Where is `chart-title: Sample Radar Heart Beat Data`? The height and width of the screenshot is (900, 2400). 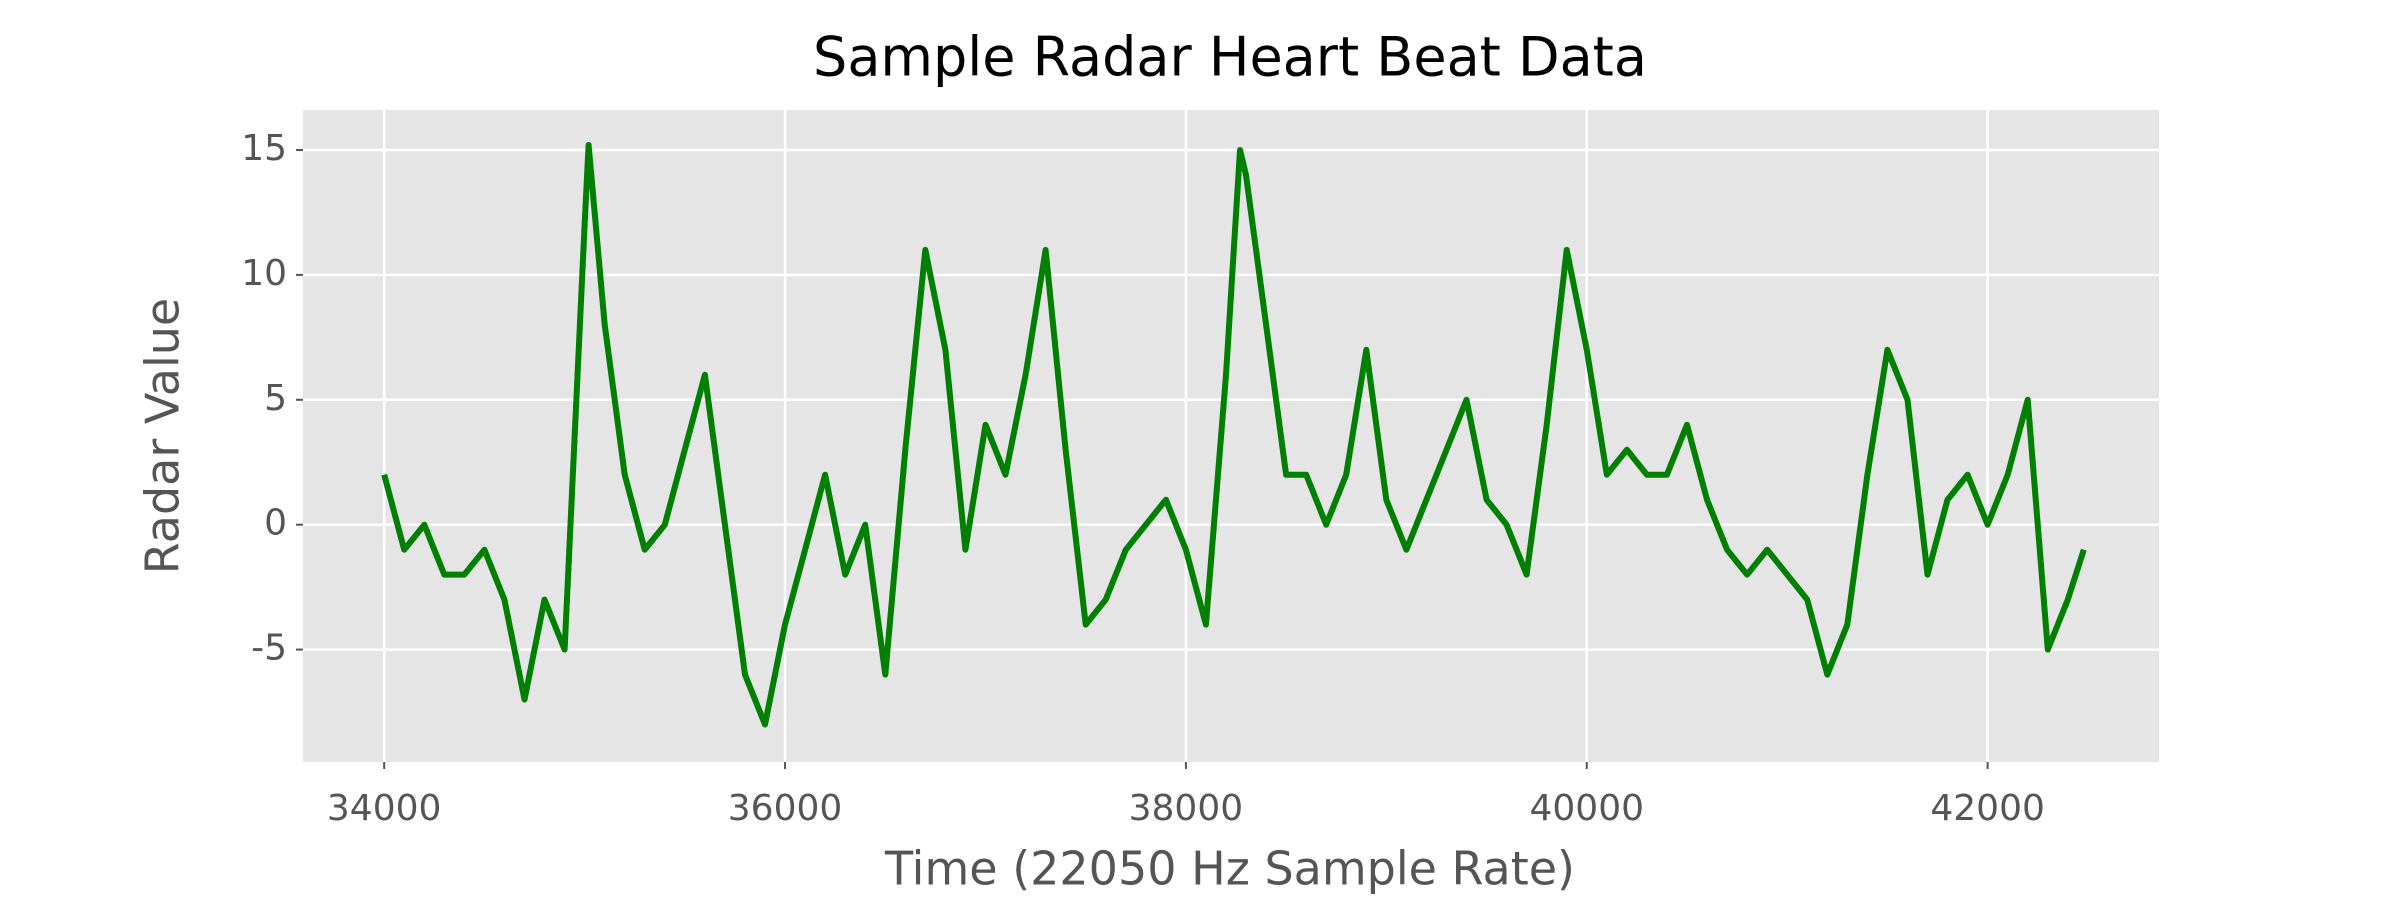
chart-title: Sample Radar Heart Beat Data is located at coordinates (1230, 57).